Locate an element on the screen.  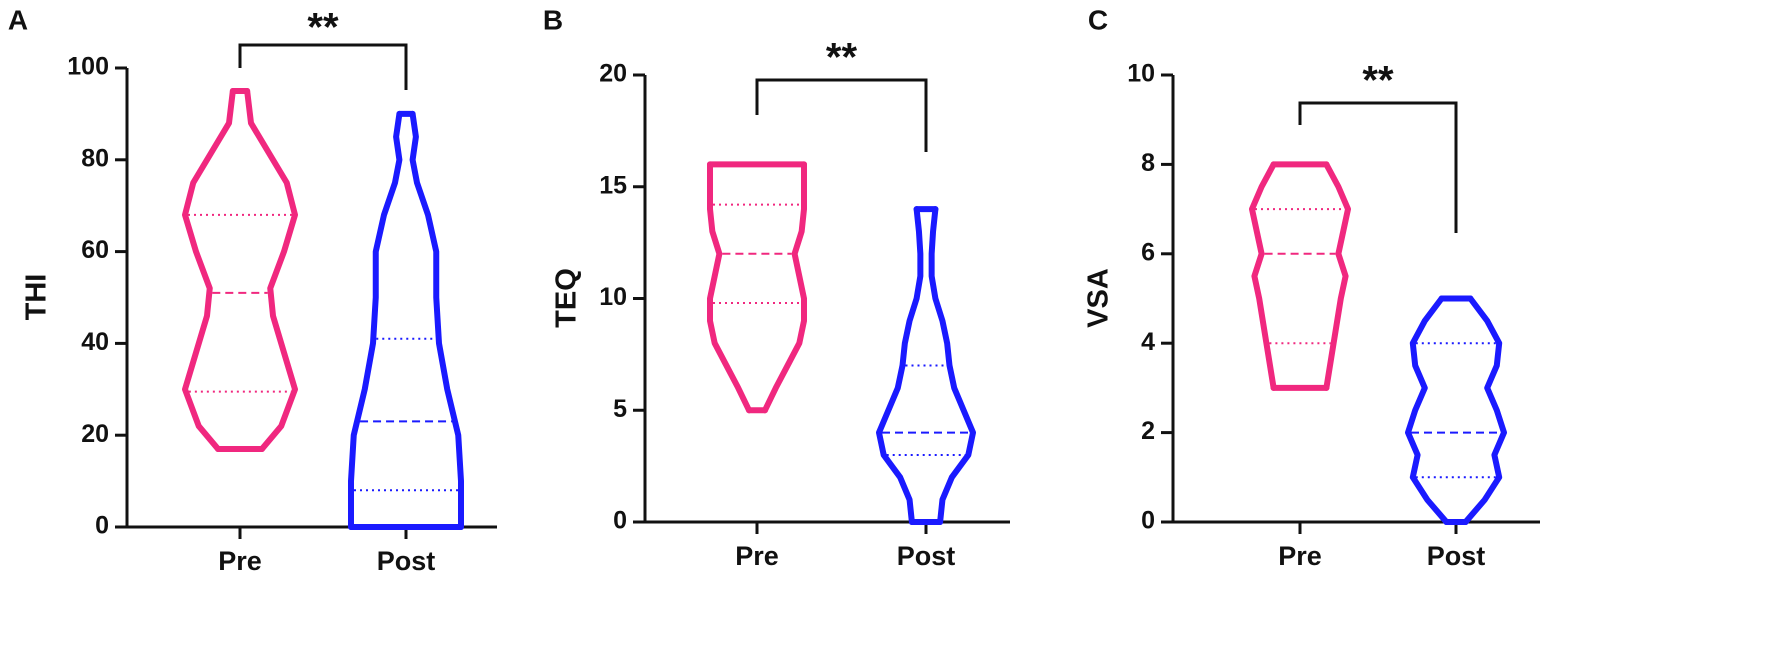
y-tick-label: 60 is located at coordinates (95, 250).